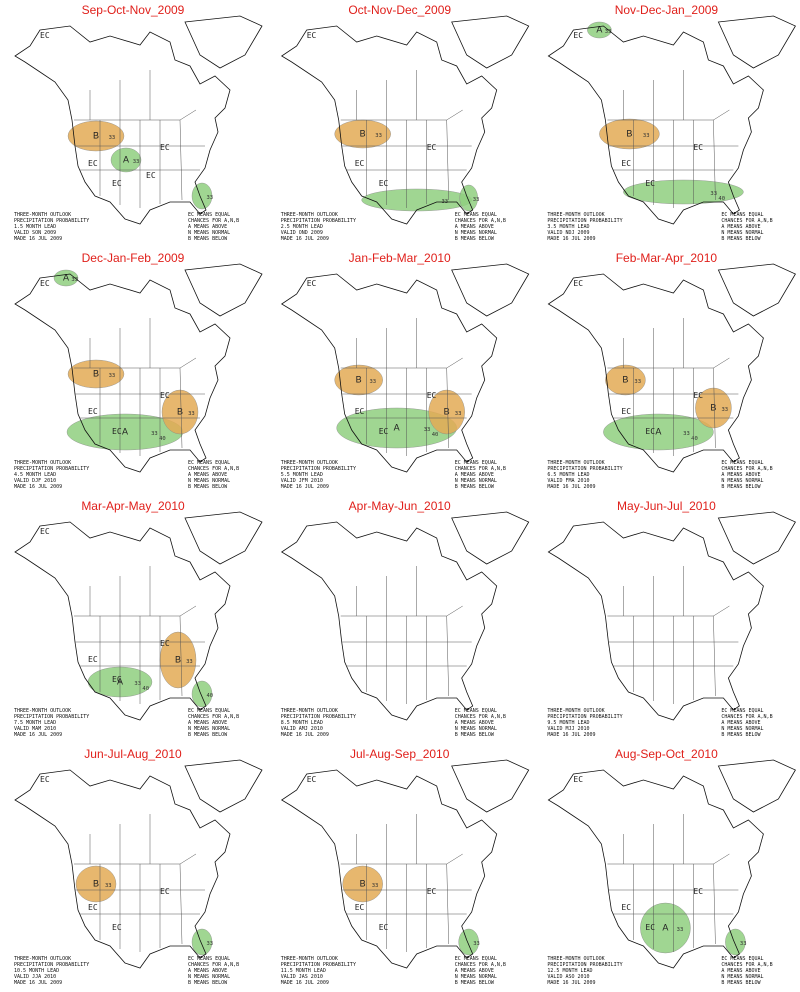 Image resolution: width=800 pixels, height=992 pixels. Describe the element at coordinates (302, 977) in the screenshot. I see `legend-line: VALID JAS 2010` at that location.